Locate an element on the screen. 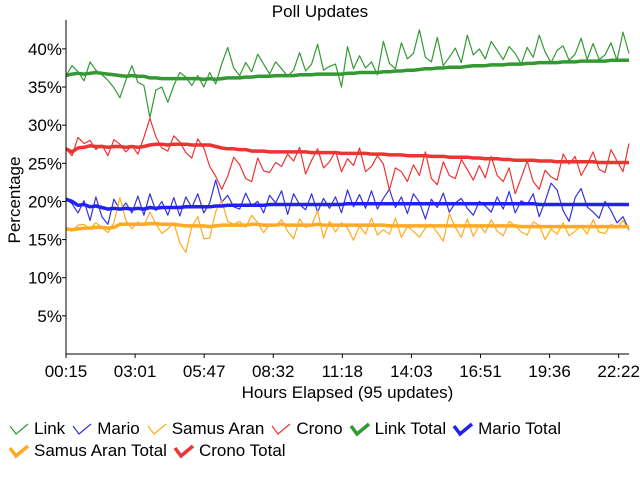  series-line-samus-aran is located at coordinates (347, 225).